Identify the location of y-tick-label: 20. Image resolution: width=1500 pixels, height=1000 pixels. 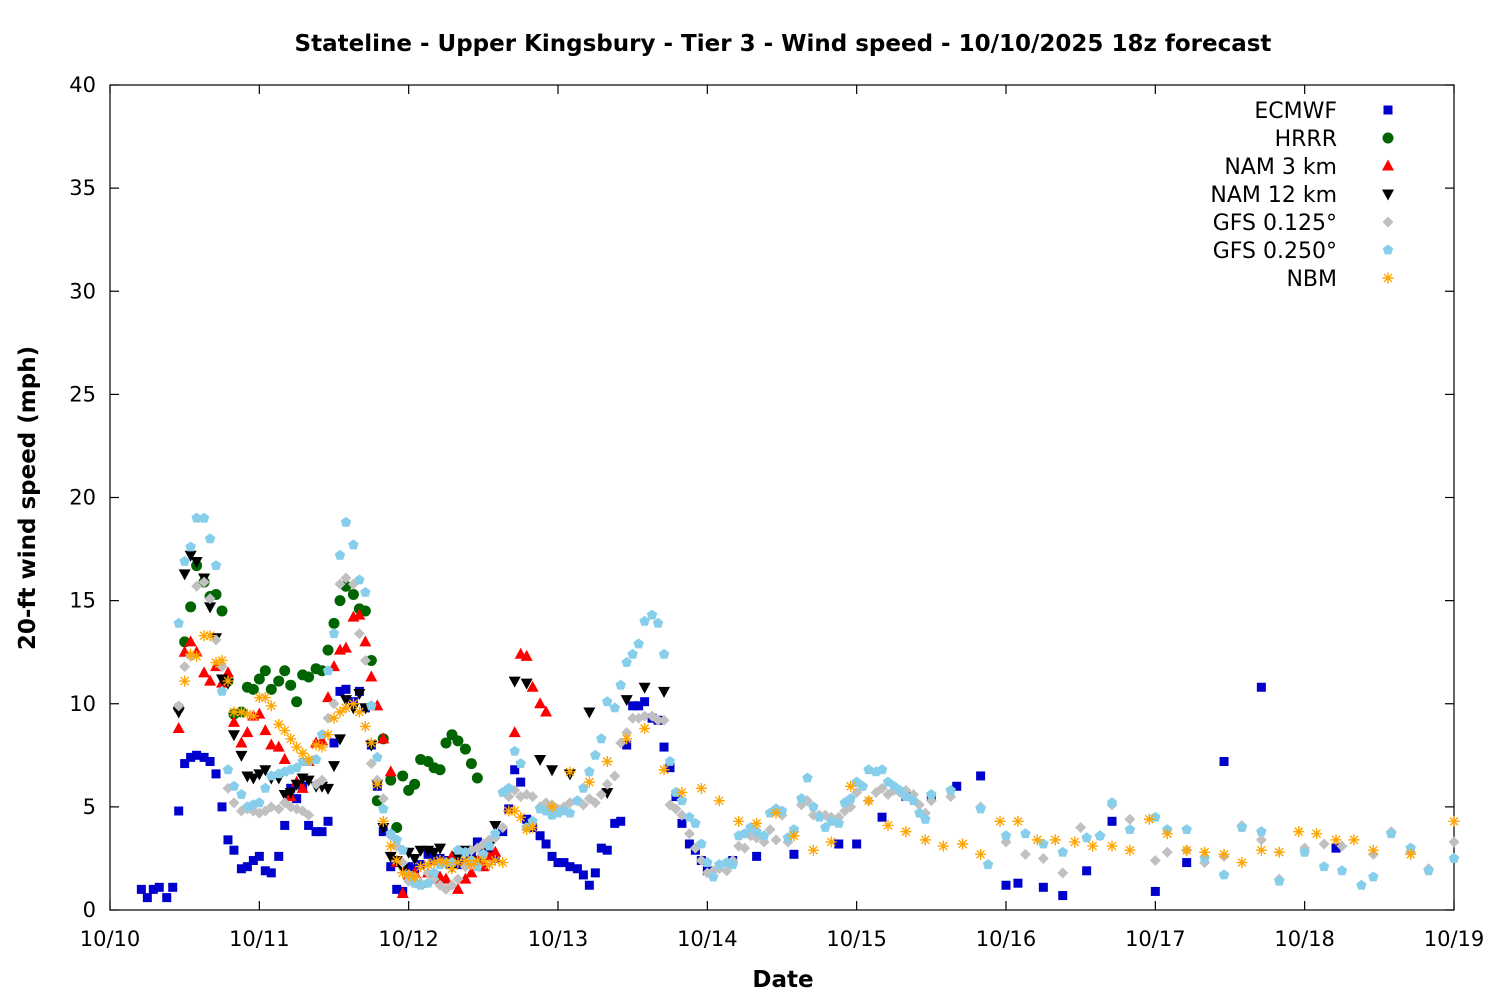
(82, 498).